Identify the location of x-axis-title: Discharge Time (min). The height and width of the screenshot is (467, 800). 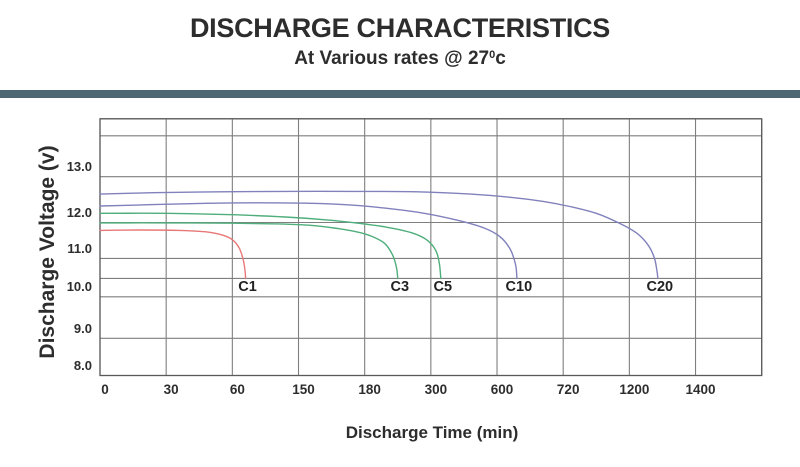
(432, 432).